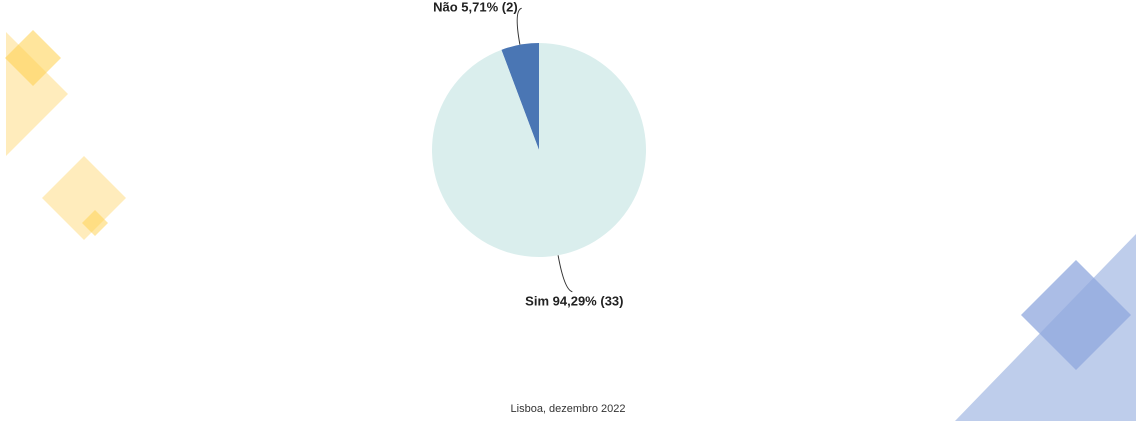 Image resolution: width=1136 pixels, height=421 pixels. I want to click on value-label: 94,29%, so click(575, 301).